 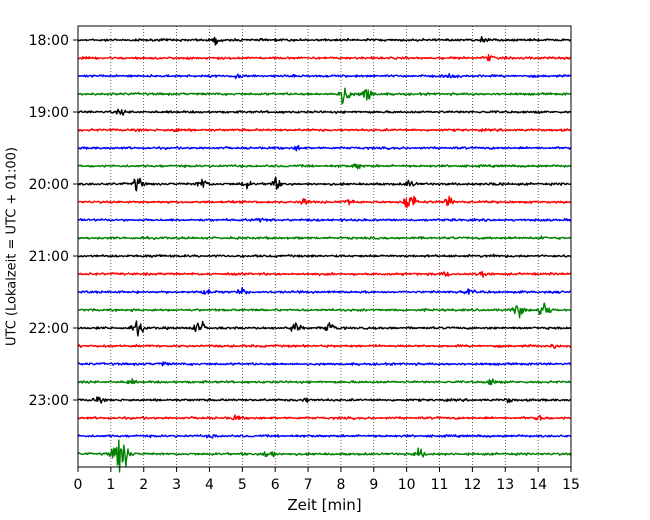 What do you see at coordinates (49, 329) in the screenshot?
I see `y-tick-label-22:00: 22:00` at bounding box center [49, 329].